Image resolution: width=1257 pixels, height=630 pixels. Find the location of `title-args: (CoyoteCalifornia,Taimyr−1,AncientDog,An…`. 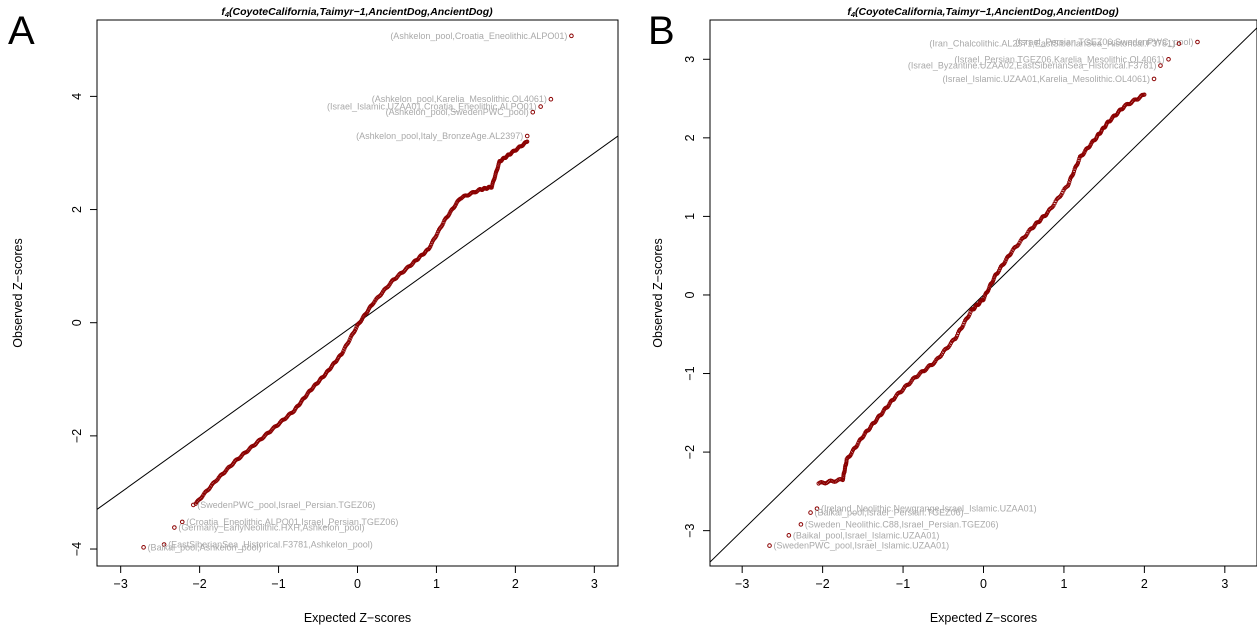

title-args: (CoyoteCalifornia,Taimyr−1,AncientDog,An… is located at coordinates (987, 12).